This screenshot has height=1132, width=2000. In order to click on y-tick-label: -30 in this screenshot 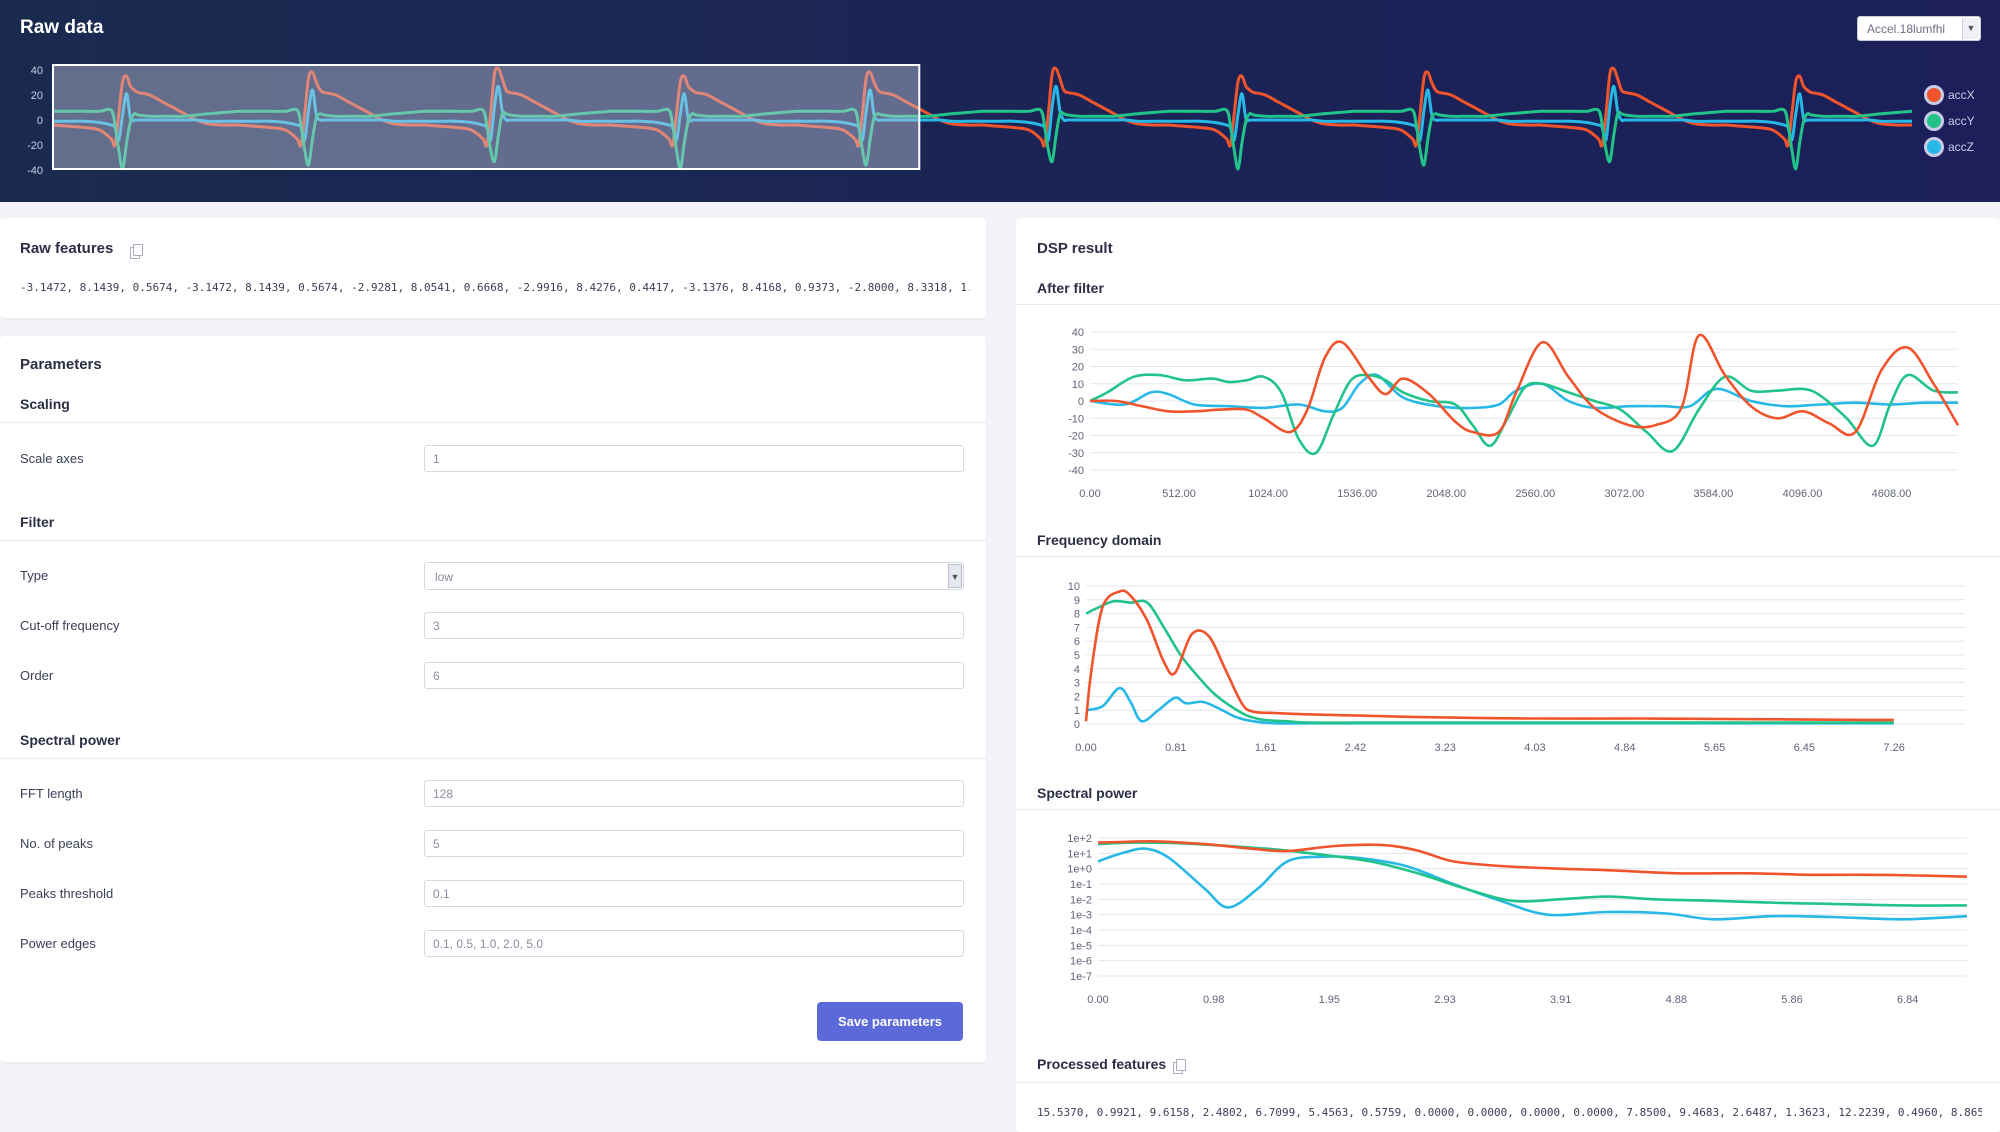, I will do `click(1076, 454)`.